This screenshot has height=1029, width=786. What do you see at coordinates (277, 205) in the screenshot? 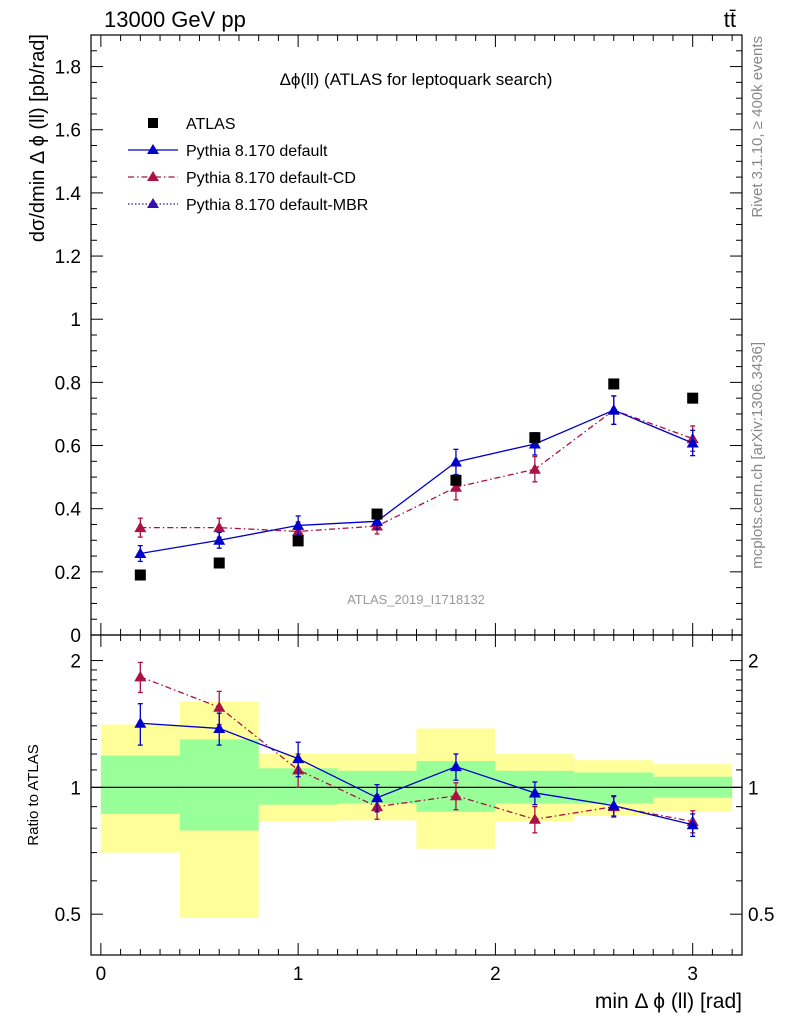
I see `legend-label-pythia-mbr: Pythia 8.170 default-MBR` at bounding box center [277, 205].